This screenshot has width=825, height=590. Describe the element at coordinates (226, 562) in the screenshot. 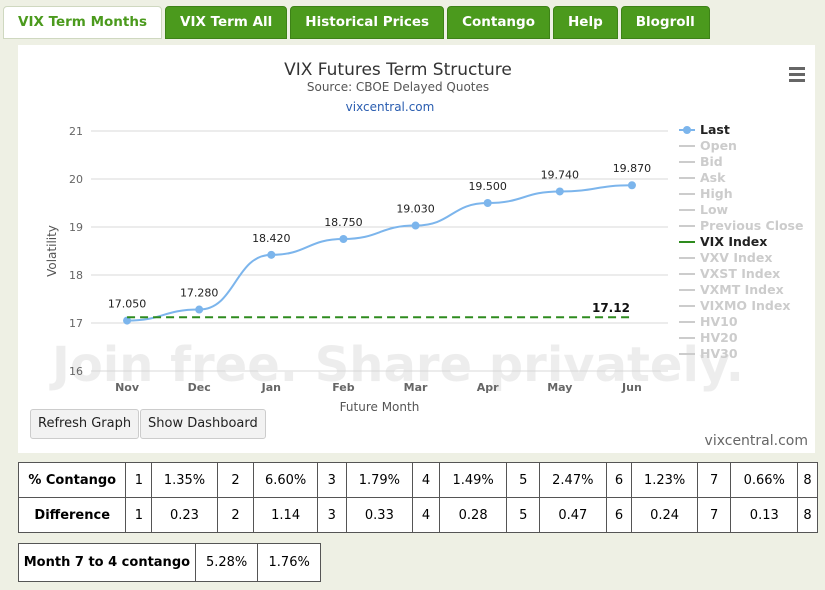

I see `table-cell: 5.28%` at that location.